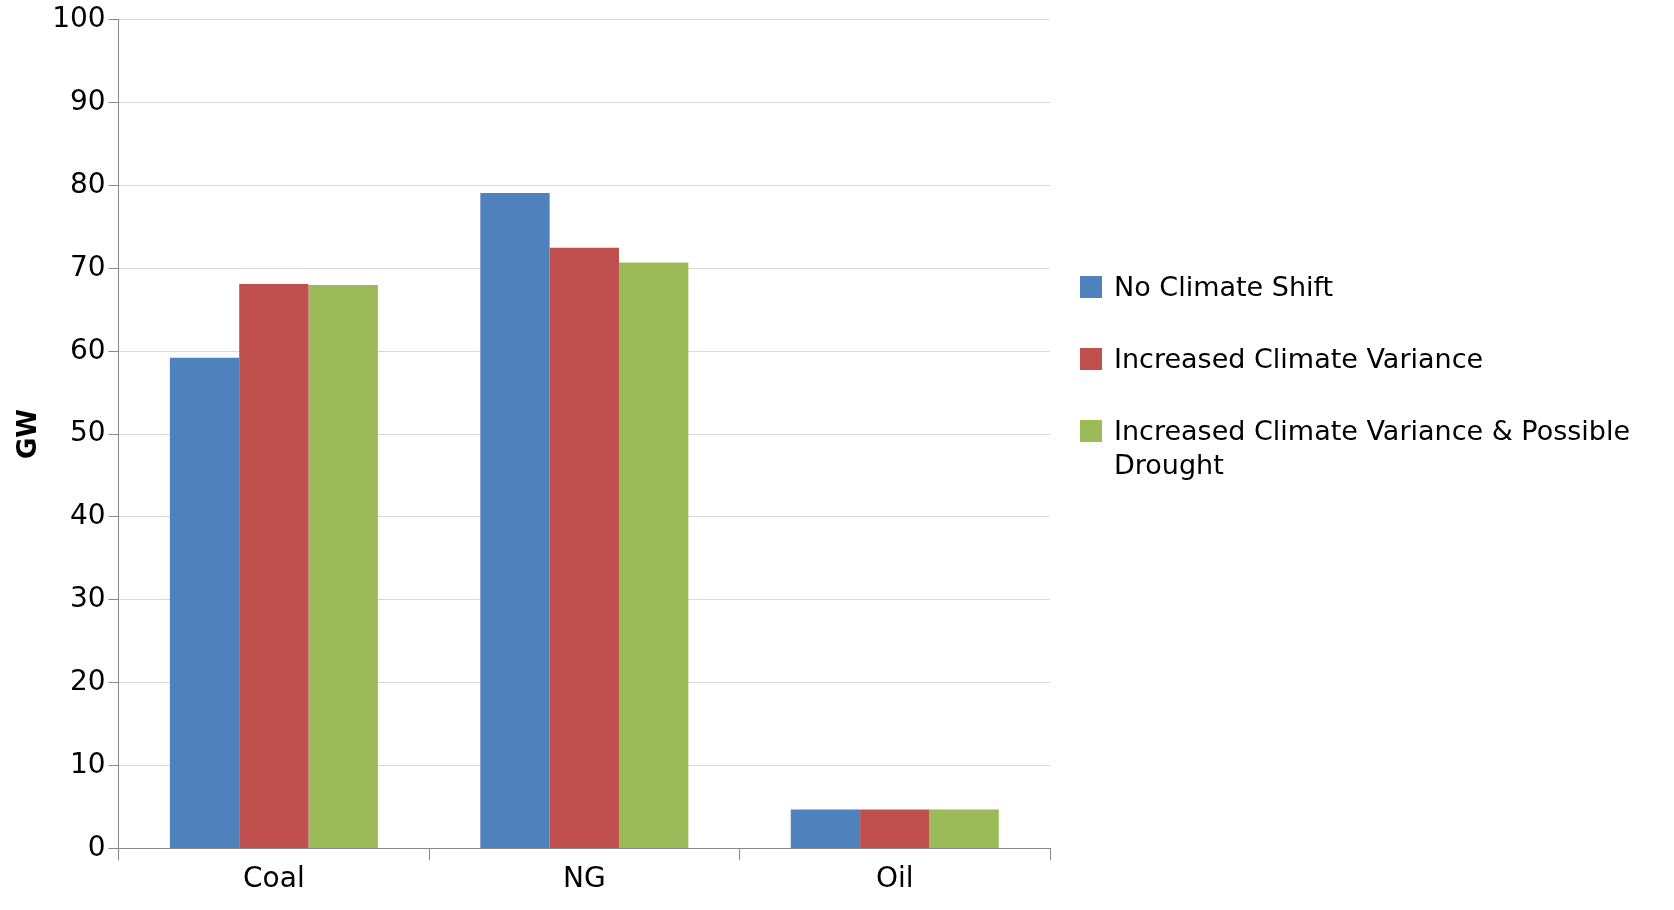  What do you see at coordinates (88, 598) in the screenshot?
I see `y-tick-label: 30` at bounding box center [88, 598].